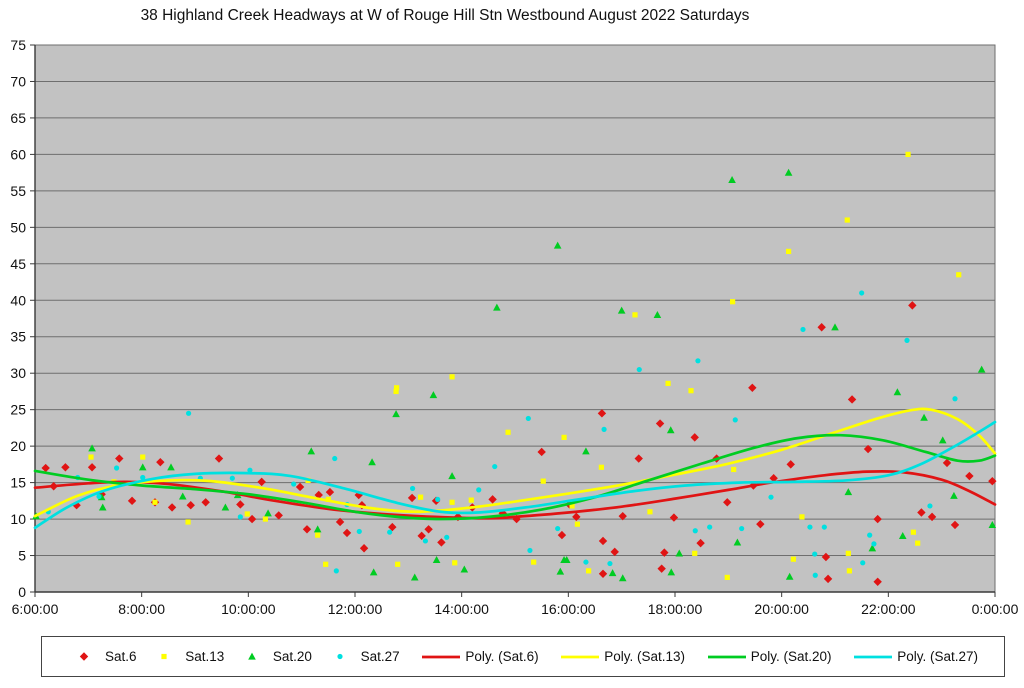 The height and width of the screenshot is (688, 1024). What do you see at coordinates (18, 45) in the screenshot?
I see `y-tick-label: 75` at bounding box center [18, 45].